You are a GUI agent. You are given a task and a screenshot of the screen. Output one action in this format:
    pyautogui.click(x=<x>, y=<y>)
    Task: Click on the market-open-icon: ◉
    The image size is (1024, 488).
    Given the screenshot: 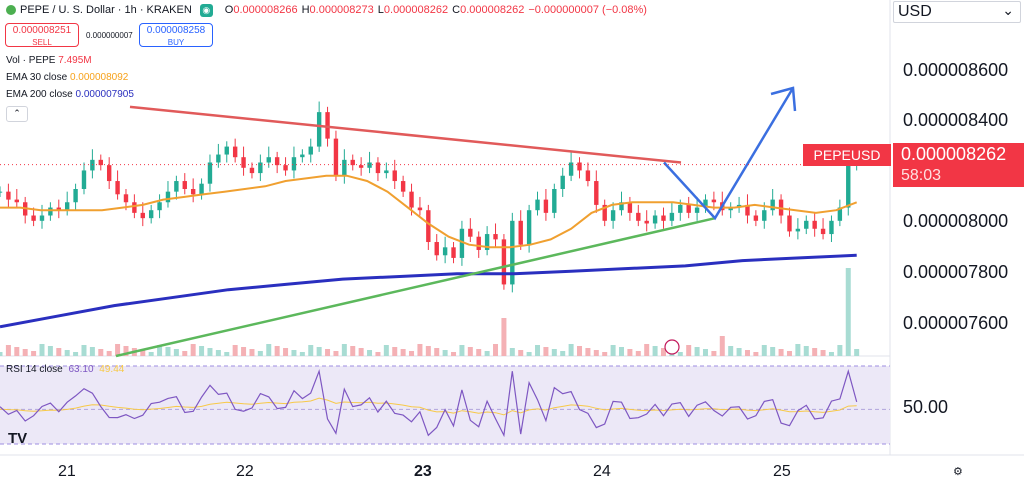 What is the action you would take?
    pyautogui.click(x=206, y=10)
    